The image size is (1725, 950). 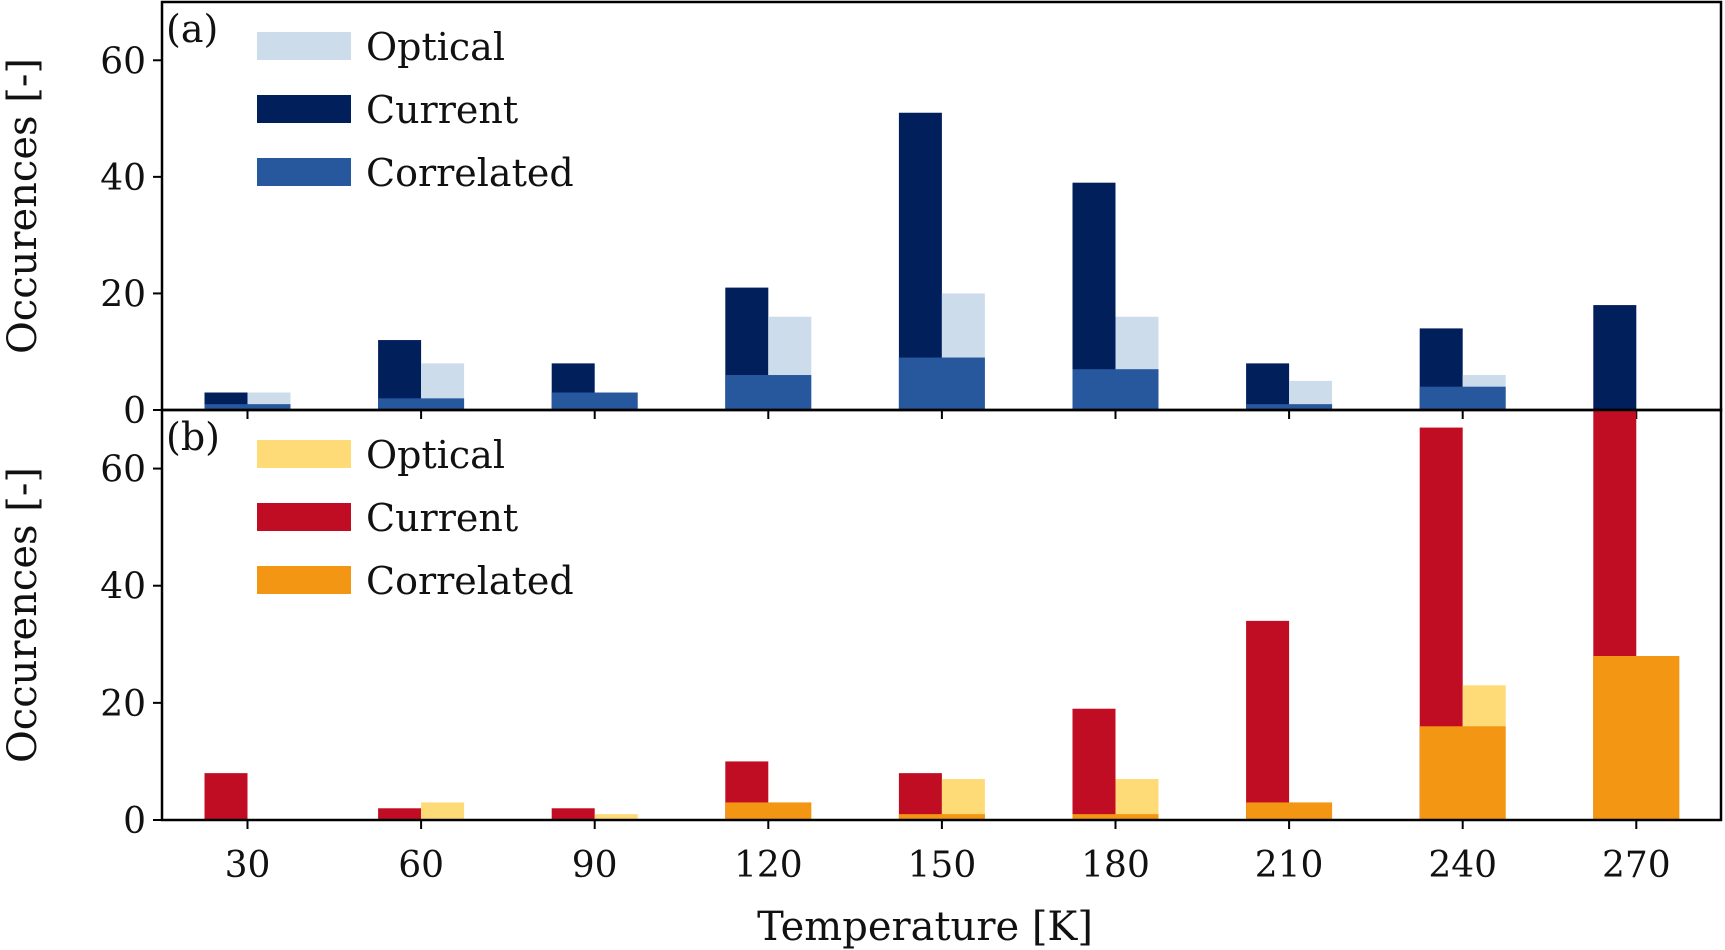 I want to click on x-tick-label: 210, so click(x=1289, y=865).